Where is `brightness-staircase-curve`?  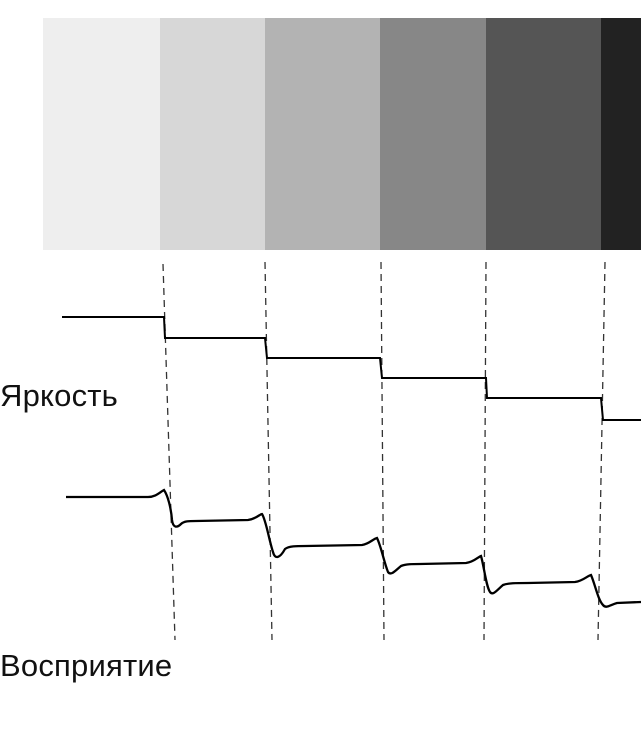 brightness-staircase-curve is located at coordinates (351, 368).